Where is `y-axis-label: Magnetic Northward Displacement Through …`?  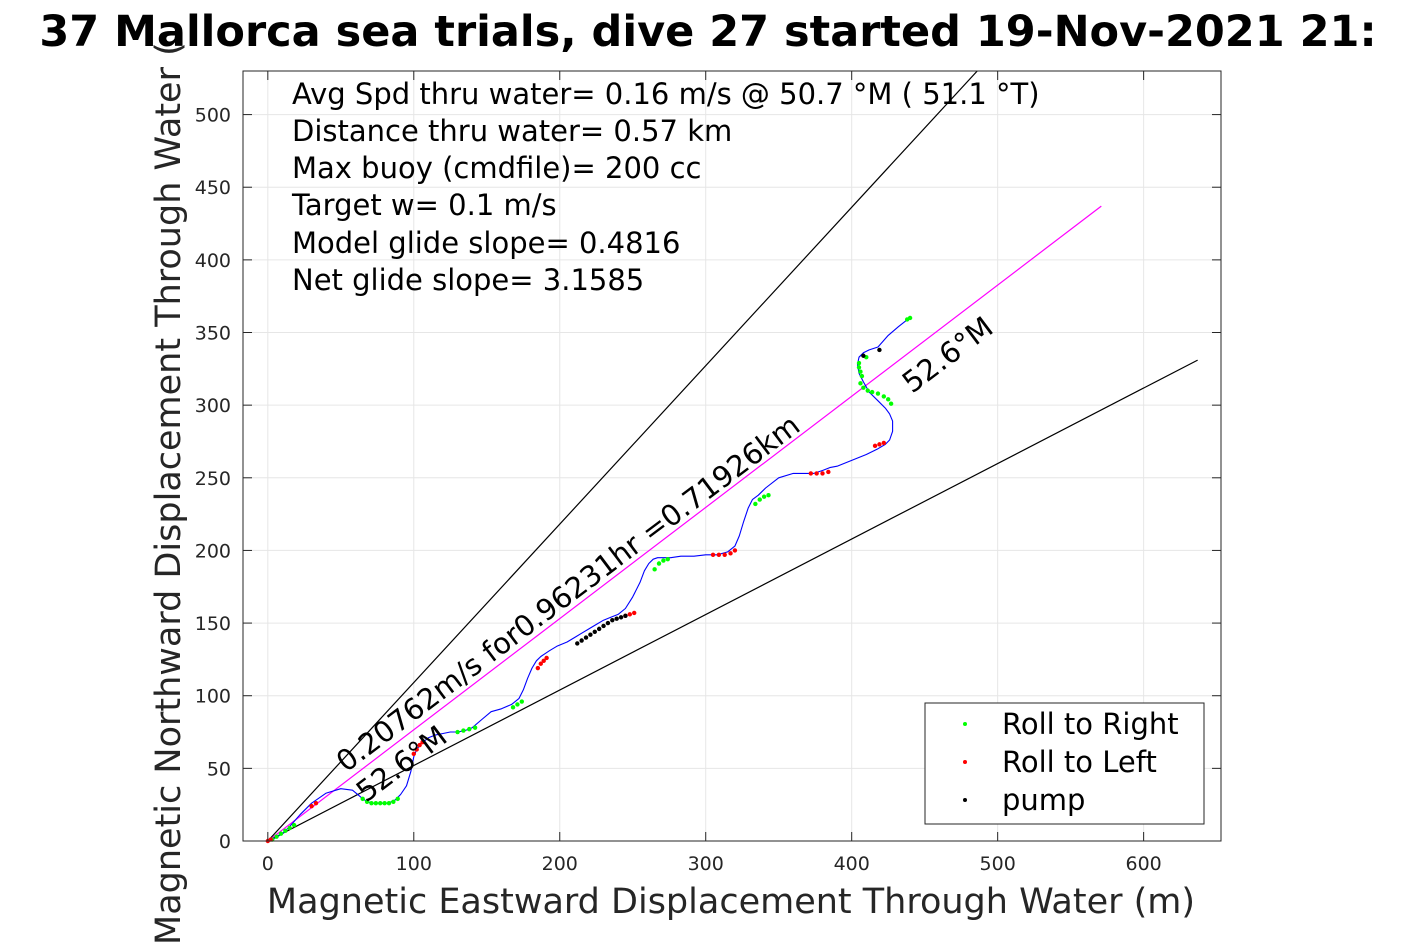 y-axis-label: Magnetic Northward Displacement Through … is located at coordinates (169, 493).